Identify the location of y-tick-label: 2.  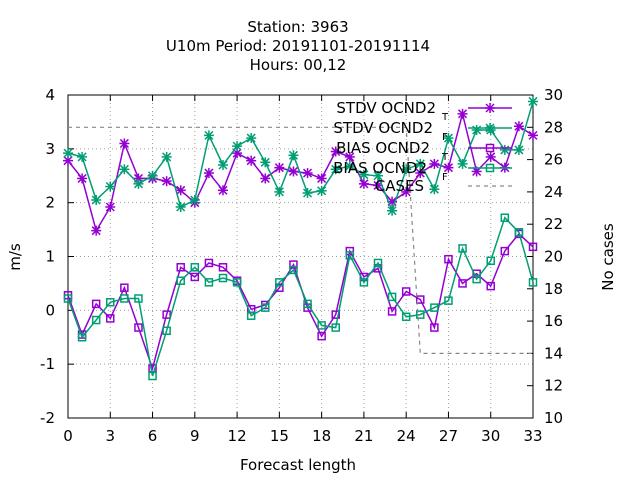
(50, 203).